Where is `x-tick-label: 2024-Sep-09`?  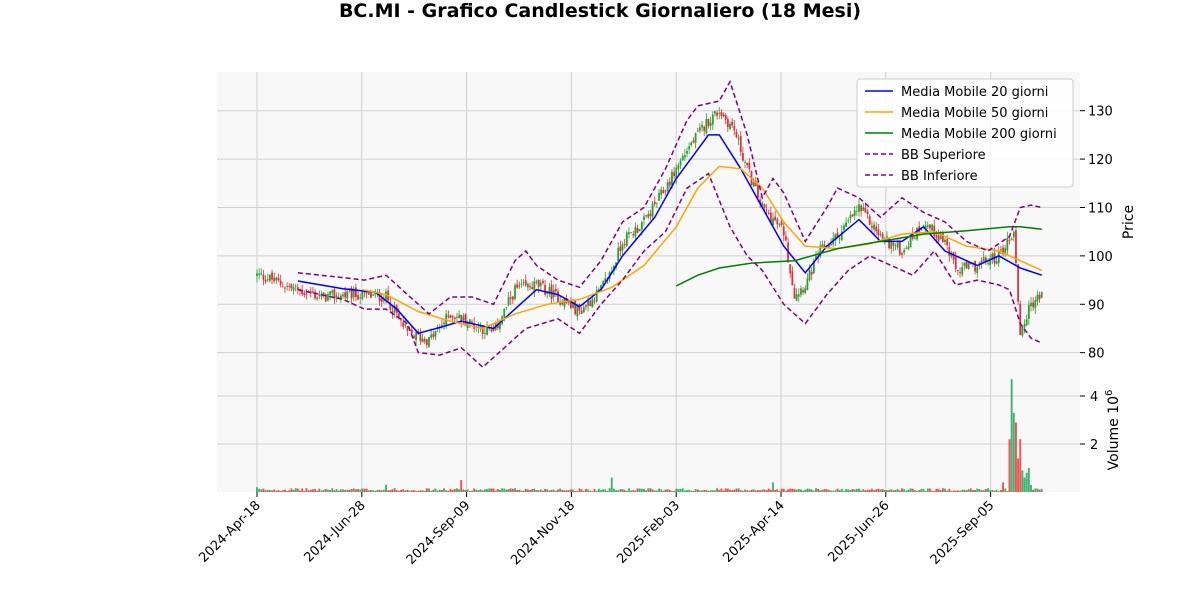 x-tick-label: 2024-Sep-09 is located at coordinates (439, 533).